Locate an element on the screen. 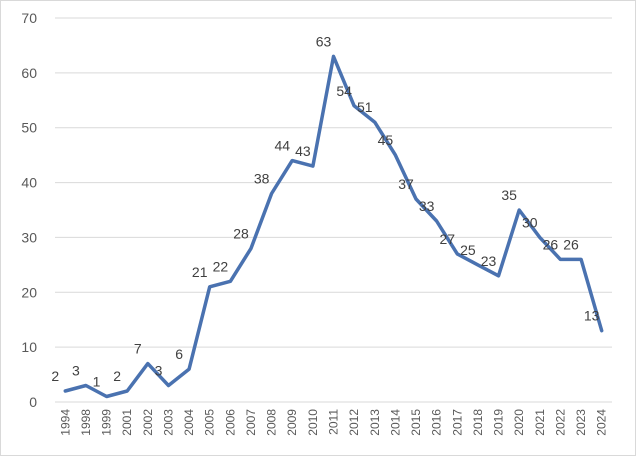  y-tick-label: 60 is located at coordinates (29, 73).